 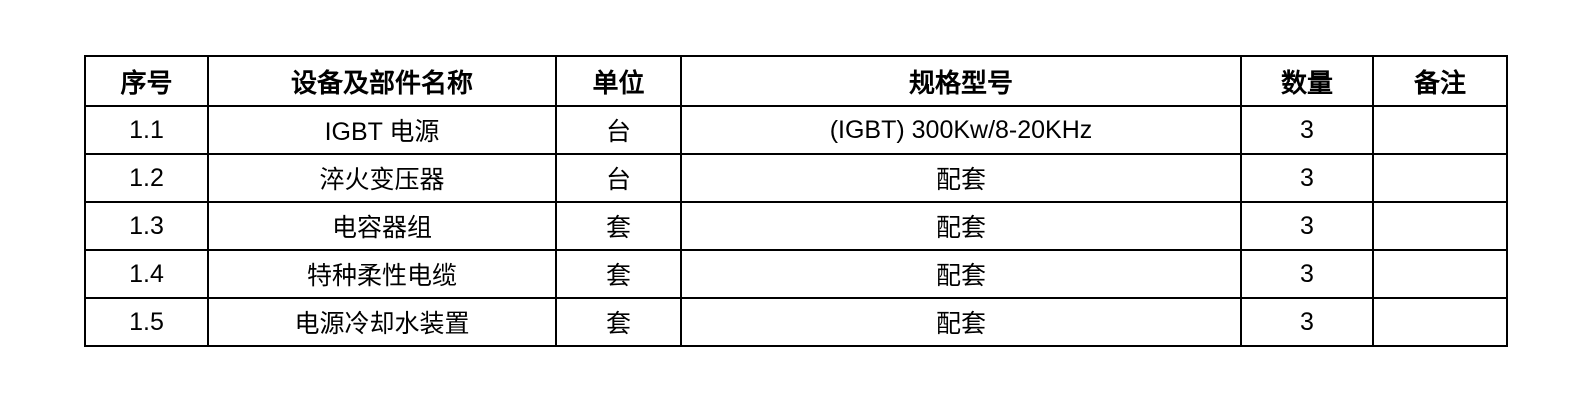 What do you see at coordinates (382, 81) in the screenshot?
I see `column-header-name: 设备及部件名称` at bounding box center [382, 81].